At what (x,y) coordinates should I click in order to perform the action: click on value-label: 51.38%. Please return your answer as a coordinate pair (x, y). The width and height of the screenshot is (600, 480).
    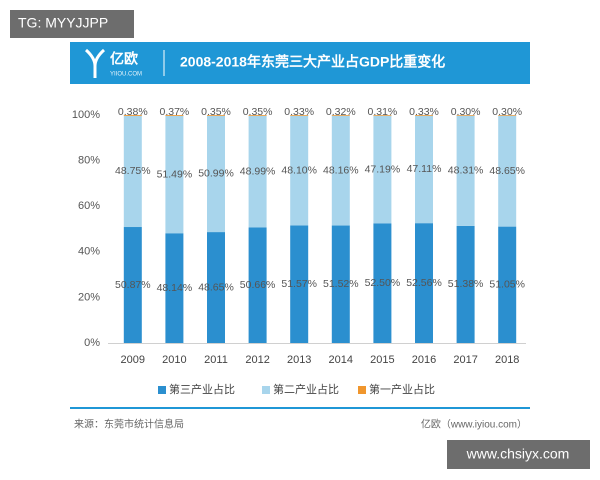
    Looking at the image, I should click on (466, 284).